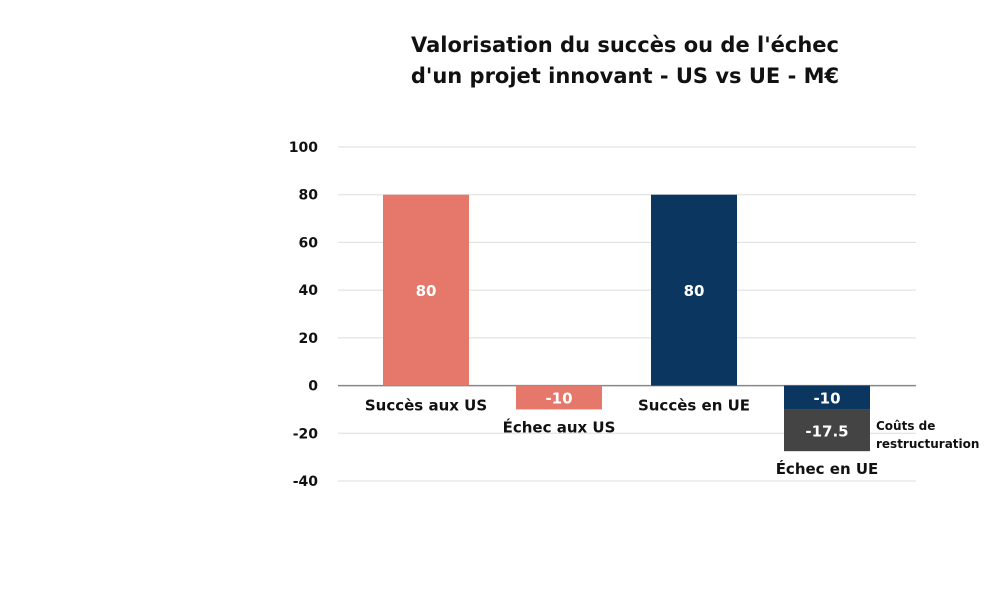  I want to click on category-label: Échec en UE, so click(827, 468).